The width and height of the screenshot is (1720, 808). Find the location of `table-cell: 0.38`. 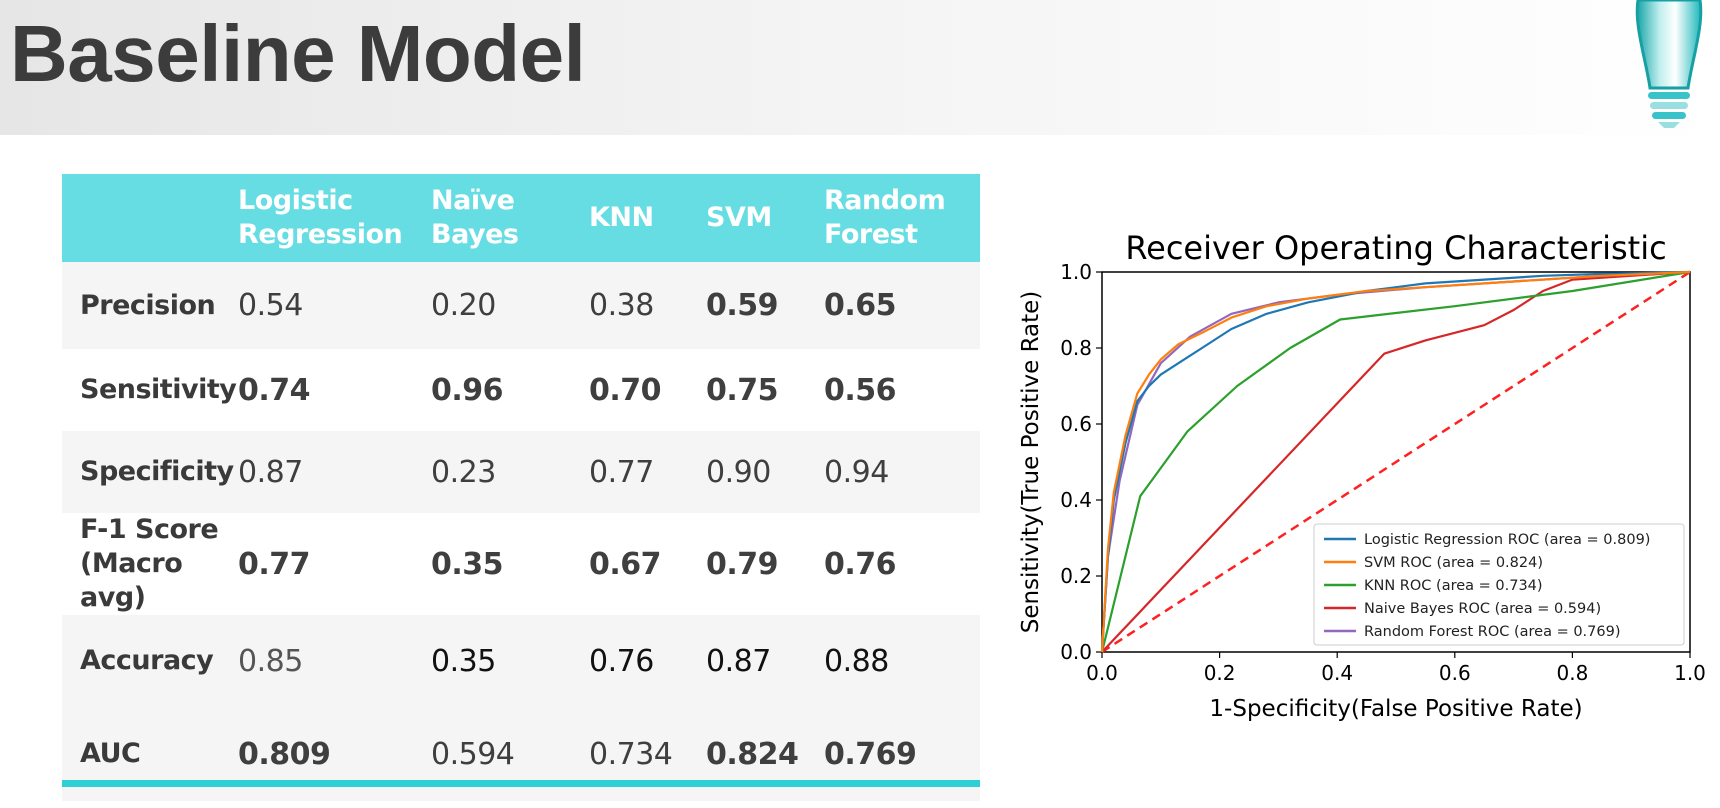

table-cell: 0.38 is located at coordinates (647, 305).